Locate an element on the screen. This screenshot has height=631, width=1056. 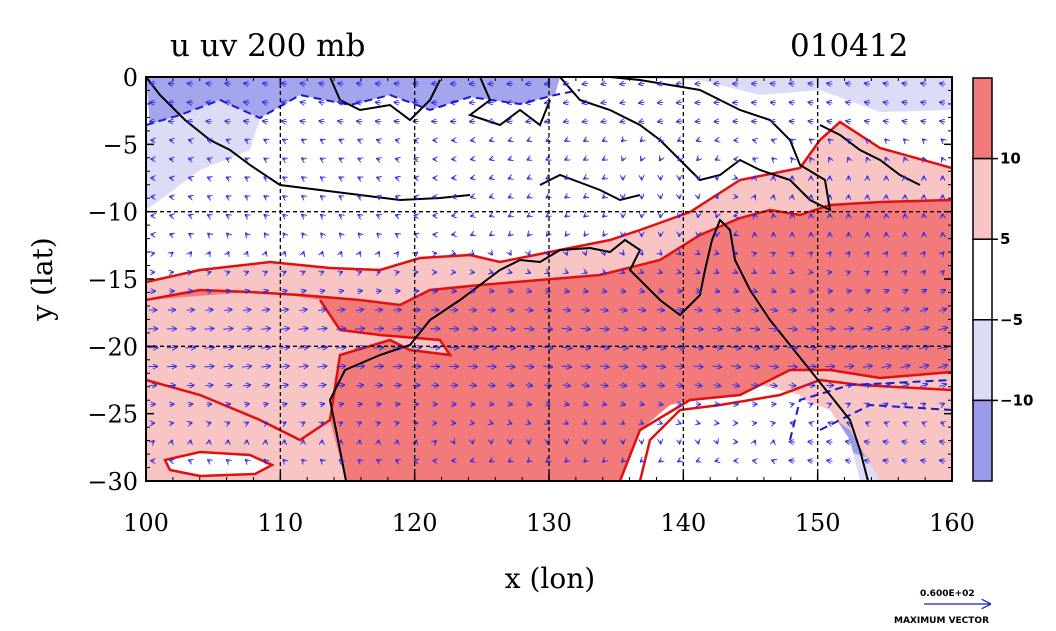
coastline-sumatra is located at coordinates (198, 121).